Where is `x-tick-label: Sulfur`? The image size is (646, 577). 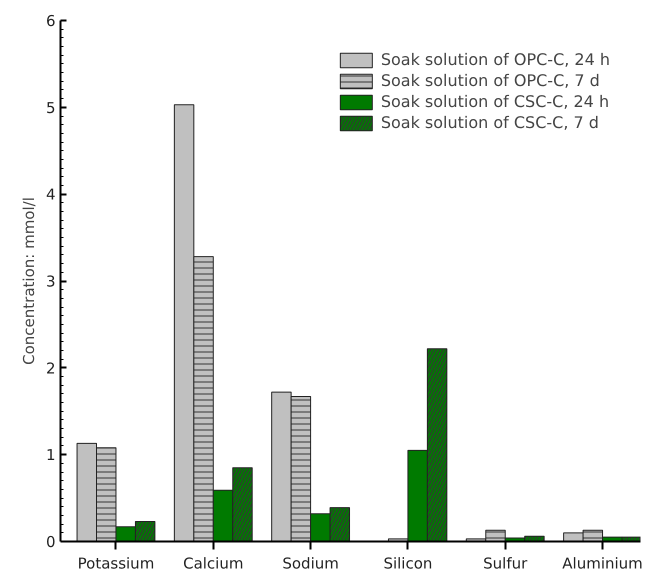
x-tick-label: Sulfur is located at coordinates (505, 563).